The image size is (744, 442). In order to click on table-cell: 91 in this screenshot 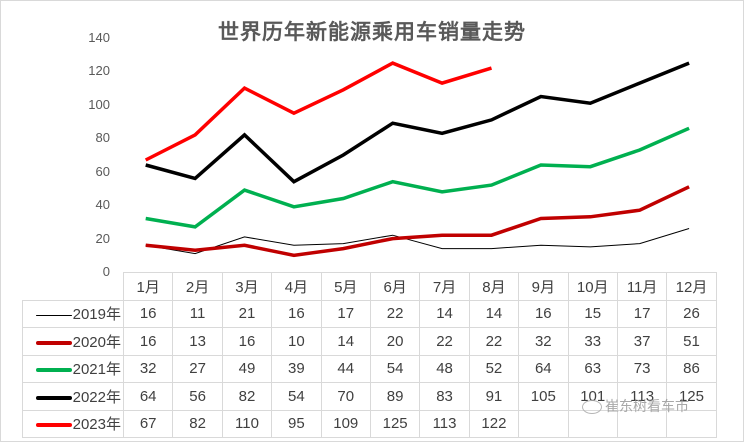, I will do `click(494, 396)`.